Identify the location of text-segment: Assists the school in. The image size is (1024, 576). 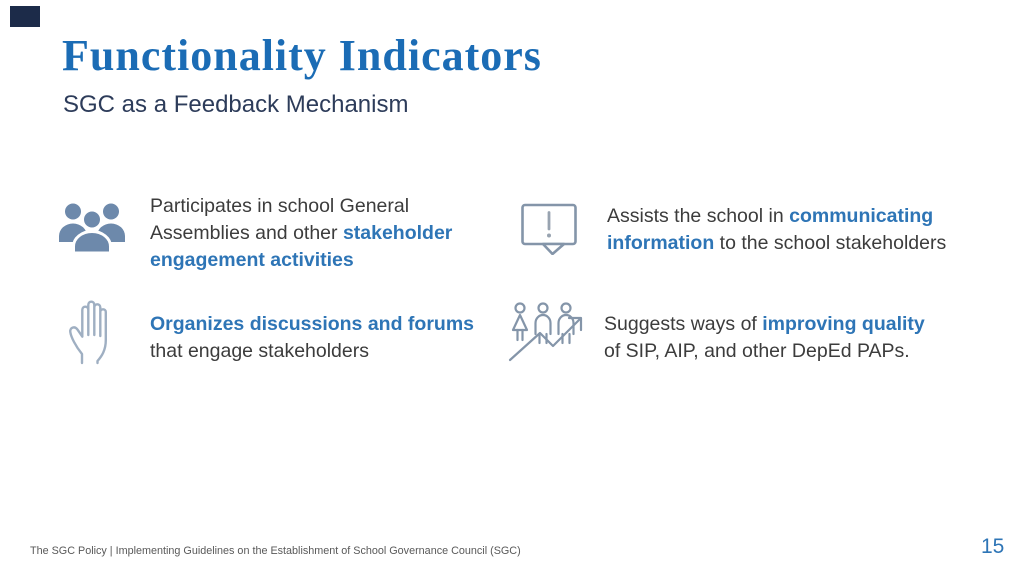
(698, 216).